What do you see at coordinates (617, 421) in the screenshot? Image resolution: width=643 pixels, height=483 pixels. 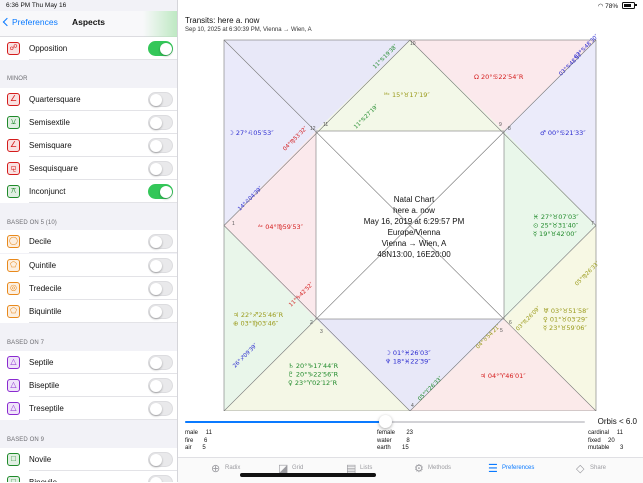 I see `orbis-label: Orbis < 6.0` at bounding box center [617, 421].